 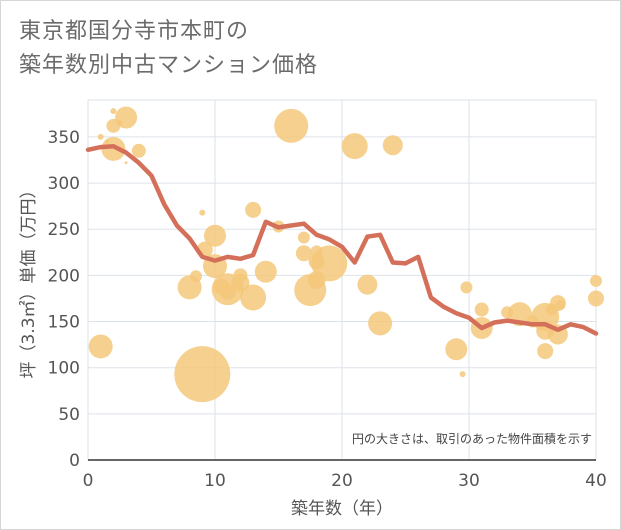 What do you see at coordinates (134, 31) in the screenshot?
I see `chart-title-line-1: 東京都国分寺市本町の` at bounding box center [134, 31].